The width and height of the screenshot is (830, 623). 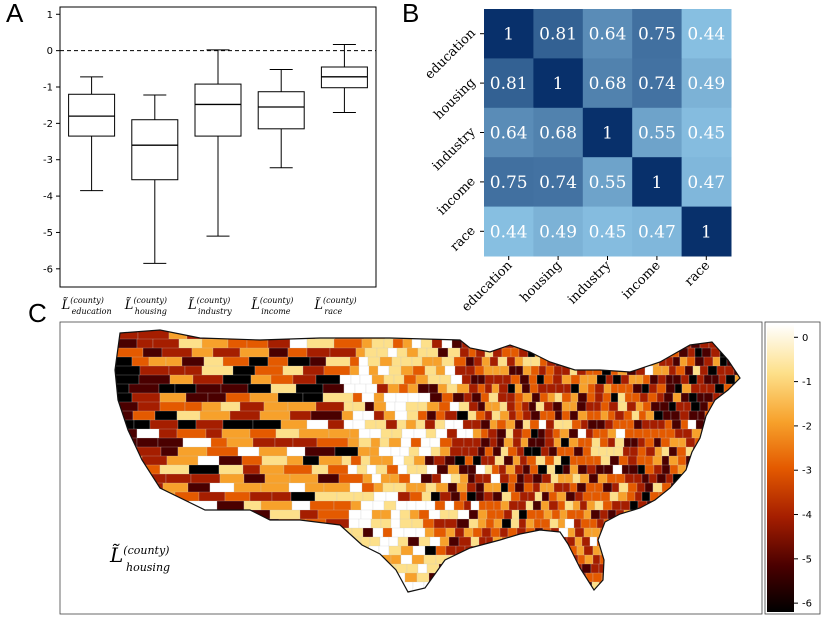 I want to click on row-label-housing: housing, so click(x=454, y=98).